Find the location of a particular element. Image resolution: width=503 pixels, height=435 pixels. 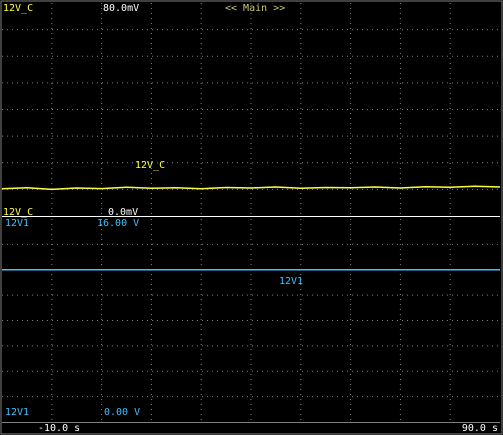

trace-label: 12V1 is located at coordinates (291, 281).